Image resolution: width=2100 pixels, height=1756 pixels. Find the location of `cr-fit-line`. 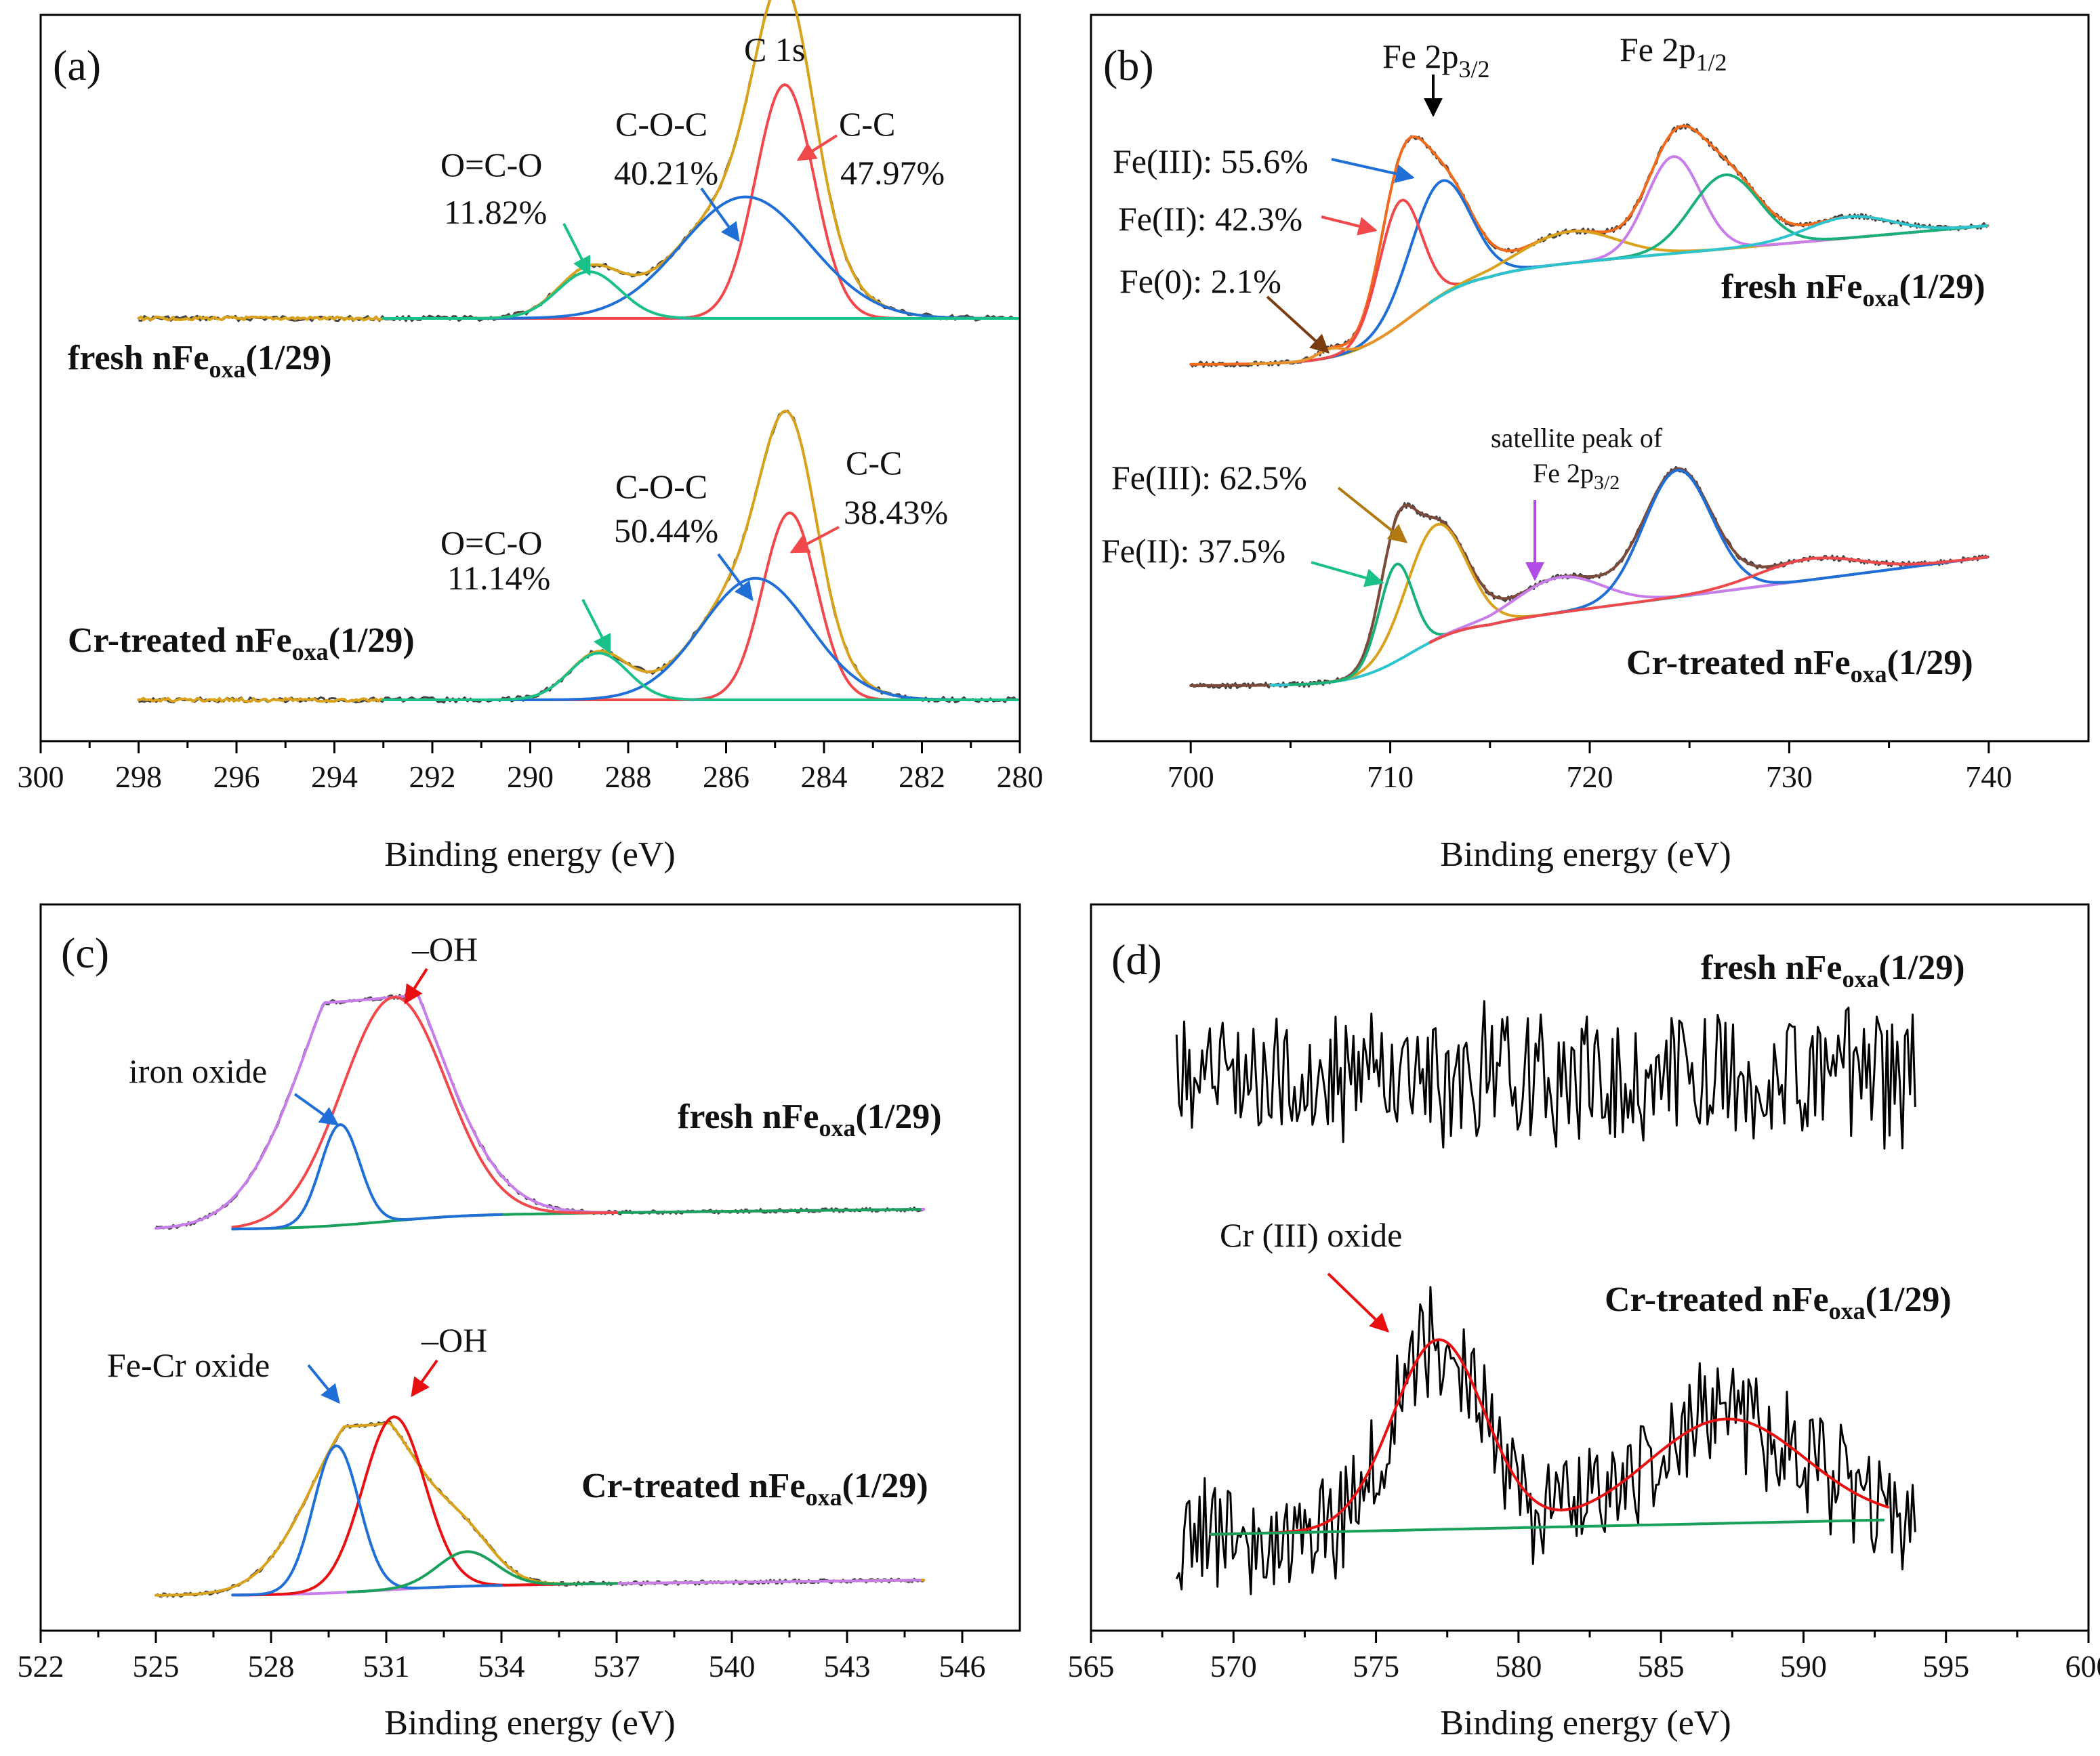

cr-fit-line is located at coordinates (1549, 1437).